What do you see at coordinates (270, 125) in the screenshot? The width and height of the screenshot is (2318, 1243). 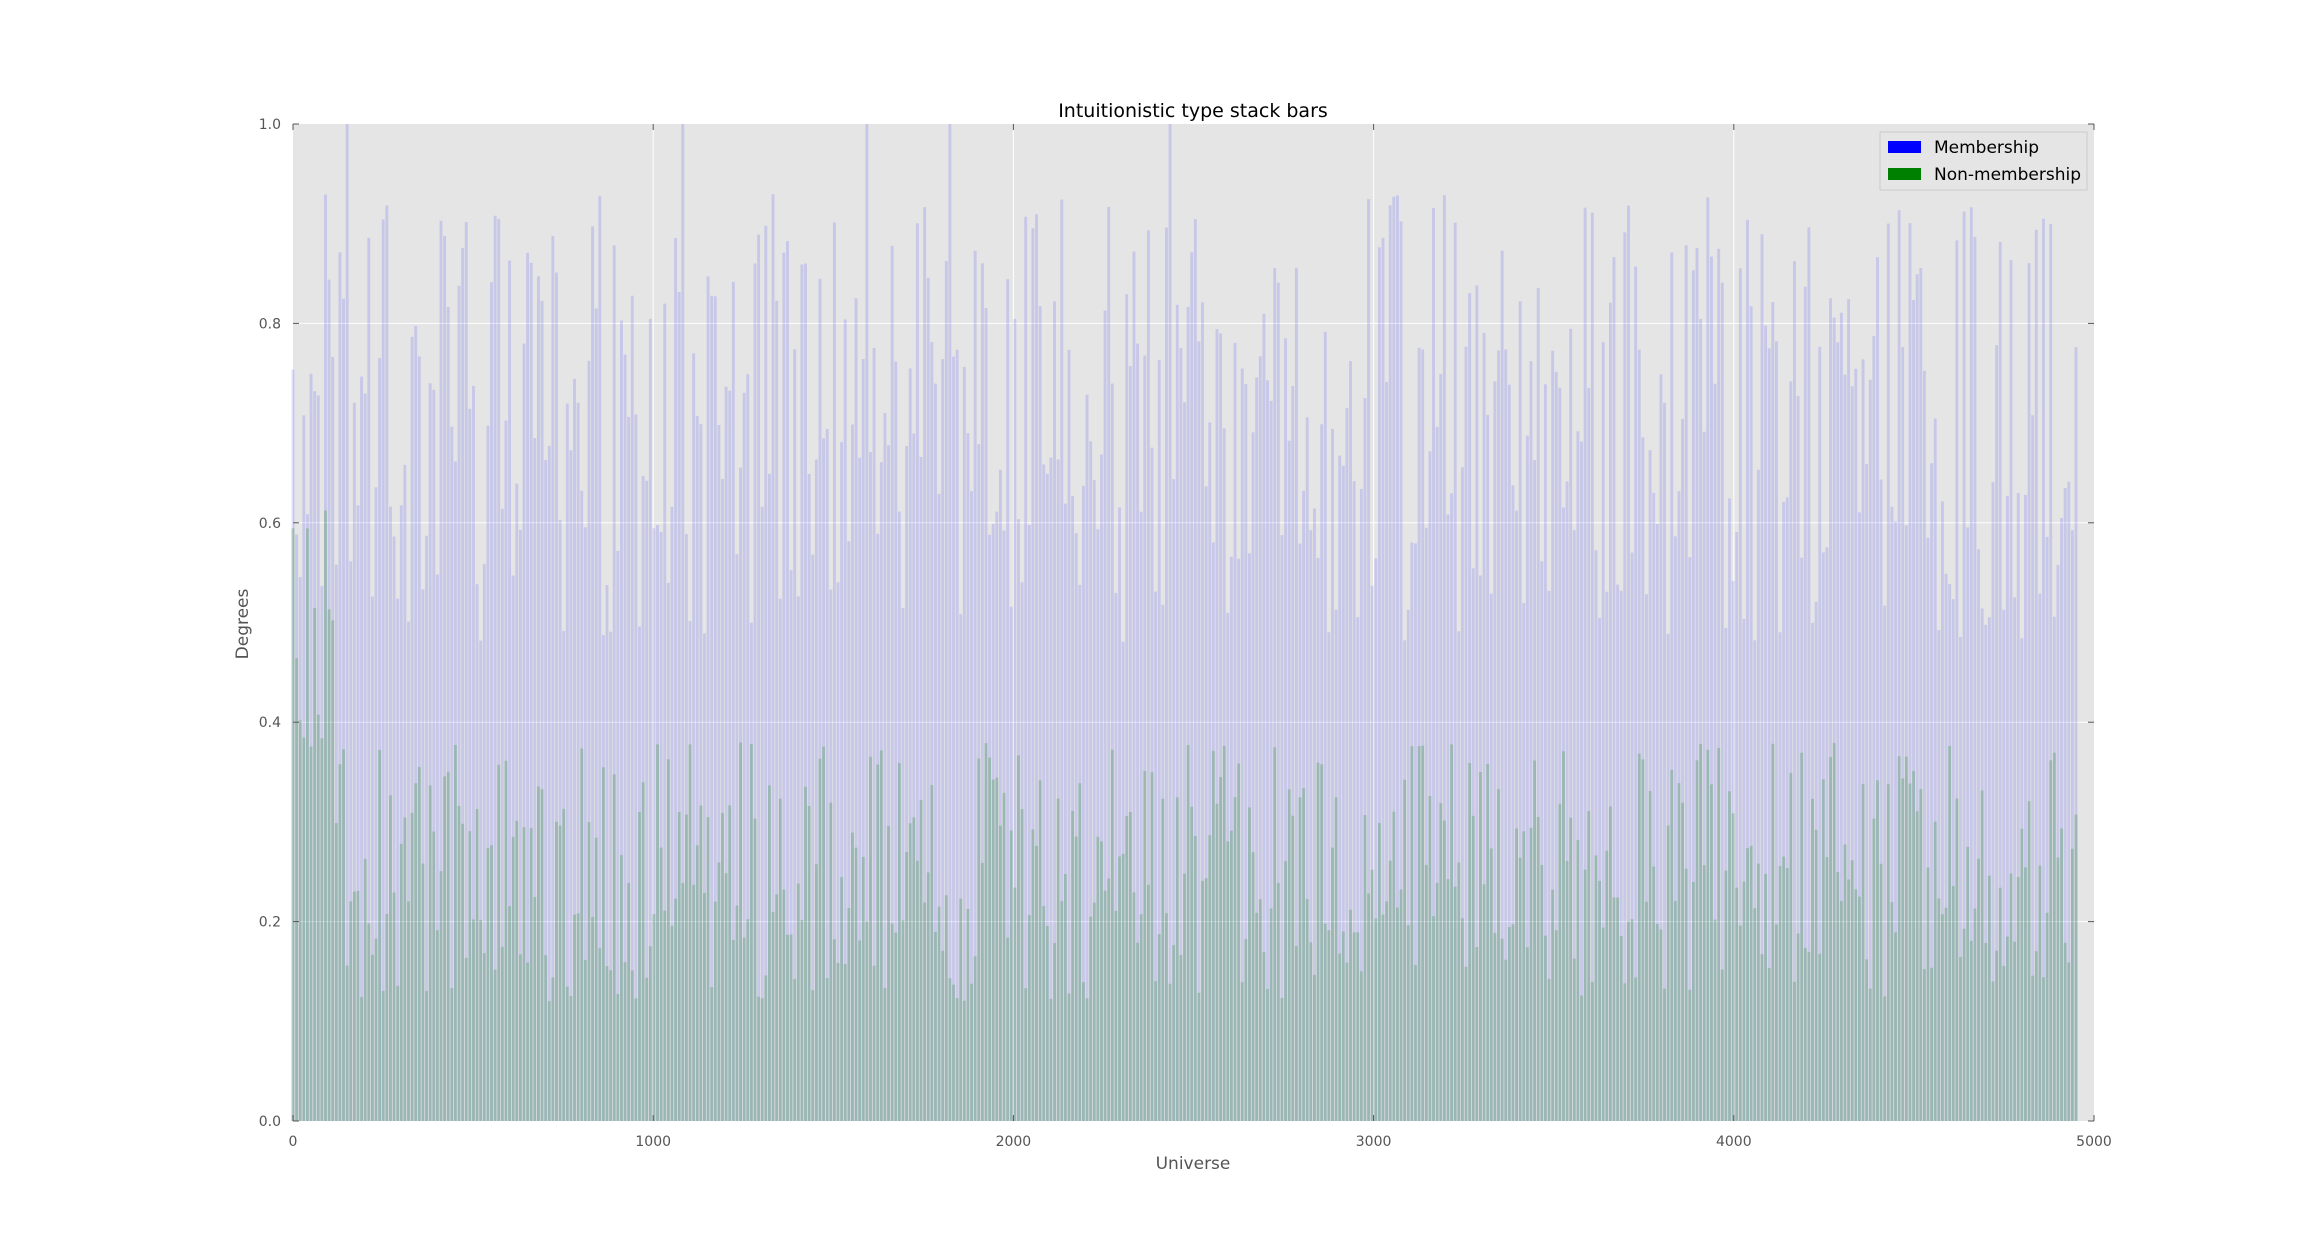 I see `y-tick-label: 1.0` at bounding box center [270, 125].